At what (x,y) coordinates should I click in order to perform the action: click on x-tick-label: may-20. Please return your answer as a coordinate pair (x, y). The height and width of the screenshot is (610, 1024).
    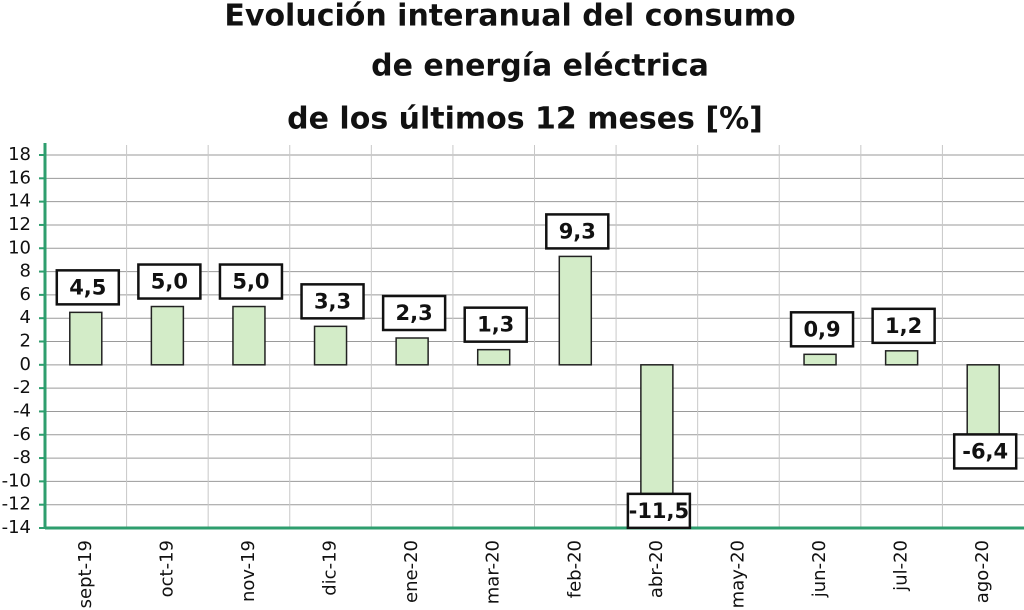
    Looking at the image, I should click on (737, 574).